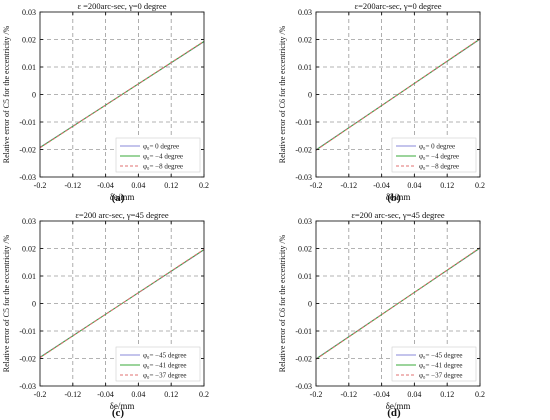  I want to click on panel-caption: (b), so click(394, 198).